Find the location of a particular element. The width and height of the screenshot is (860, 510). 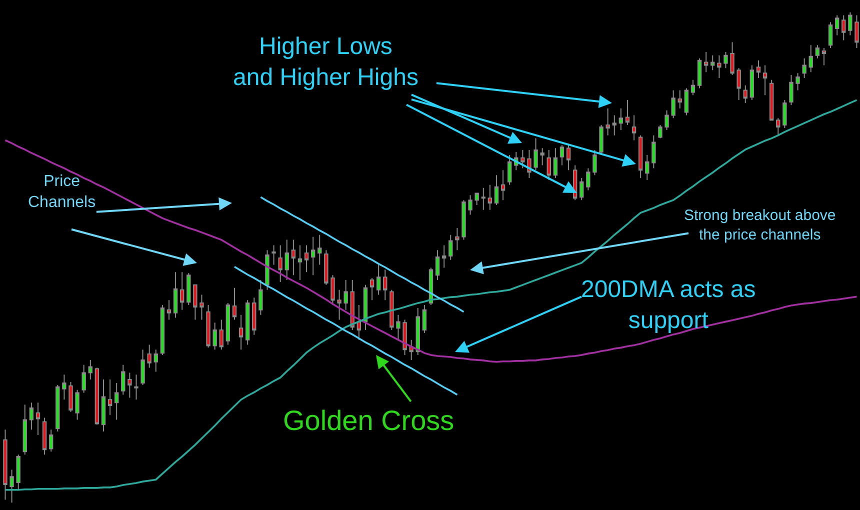

annotation: Golden Cross is located at coordinates (368, 420).